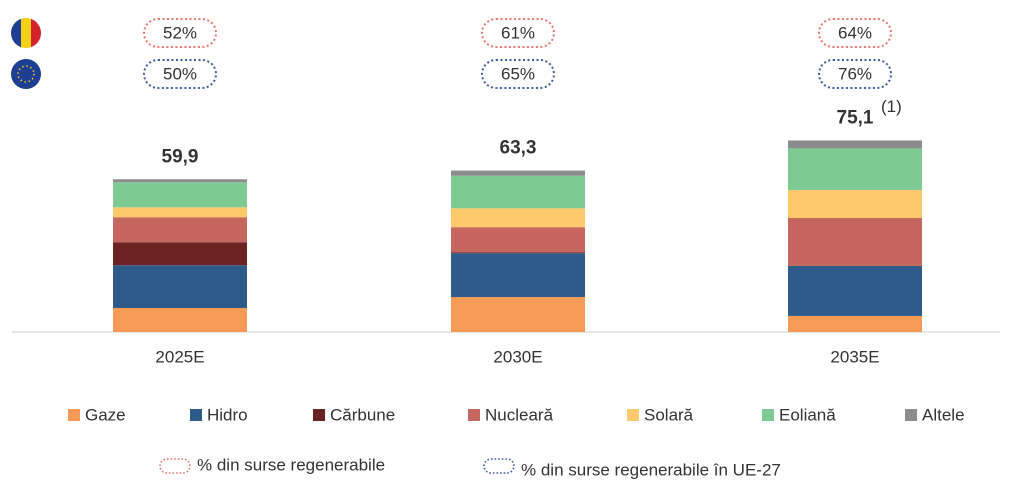  Describe the element at coordinates (517, 356) in the screenshot. I see `x-tick-label: 2030E` at that location.